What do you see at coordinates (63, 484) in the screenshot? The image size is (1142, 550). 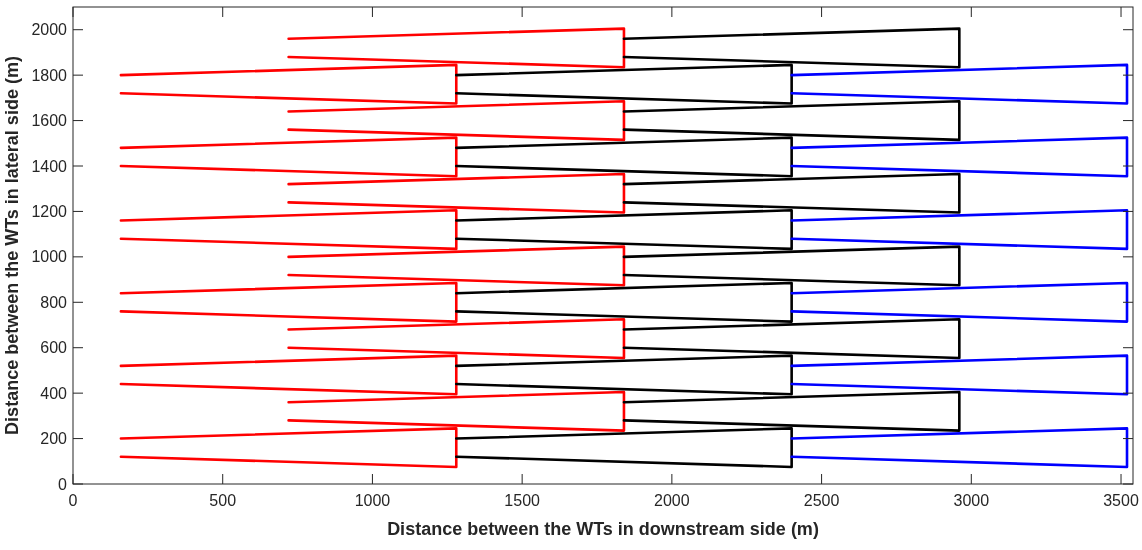 I see `y-tick-label: 0` at bounding box center [63, 484].